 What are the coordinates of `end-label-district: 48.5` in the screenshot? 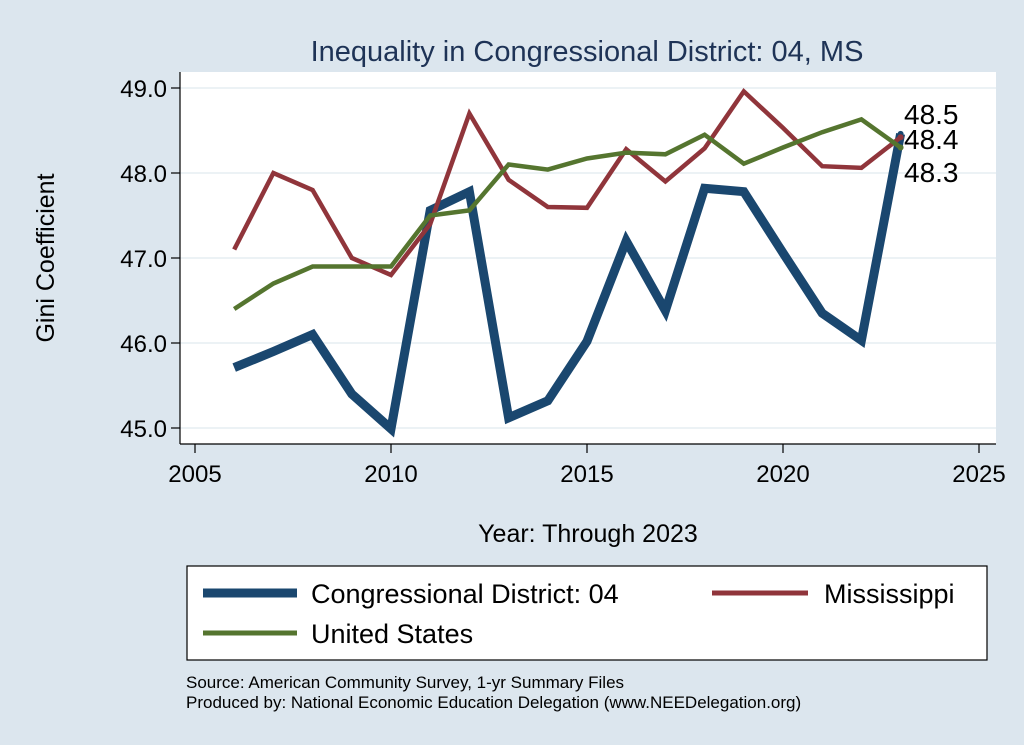 It's located at (931, 114).